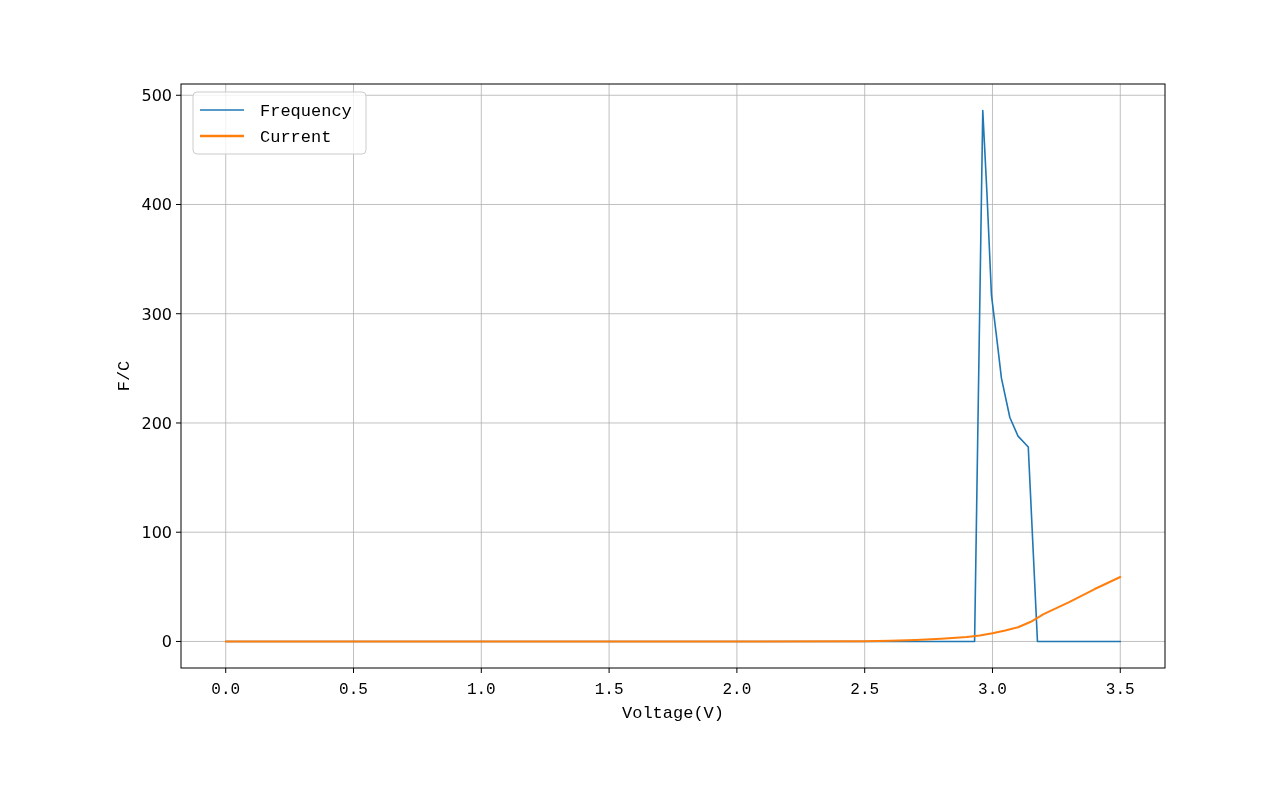  What do you see at coordinates (306, 111) in the screenshot?
I see `legend-label: Frequency` at bounding box center [306, 111].